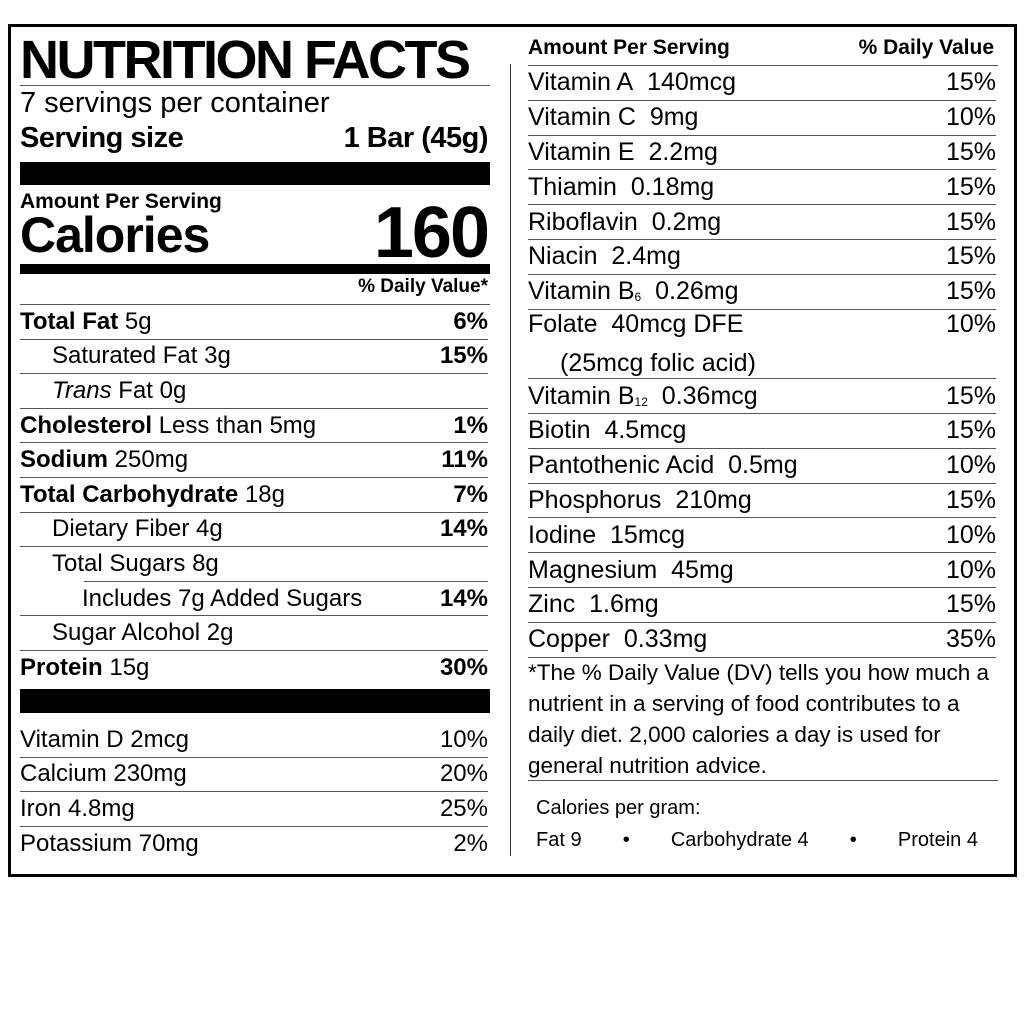  Describe the element at coordinates (254, 391) in the screenshot. I see `nutrient-row: Trans Fat 0g` at that location.